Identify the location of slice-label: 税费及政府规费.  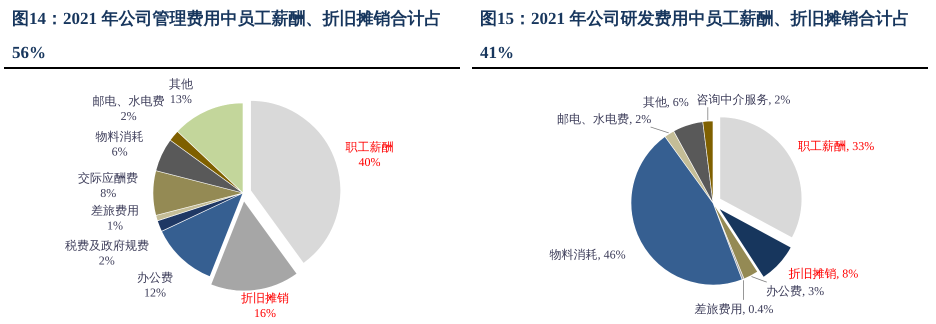
(106, 245).